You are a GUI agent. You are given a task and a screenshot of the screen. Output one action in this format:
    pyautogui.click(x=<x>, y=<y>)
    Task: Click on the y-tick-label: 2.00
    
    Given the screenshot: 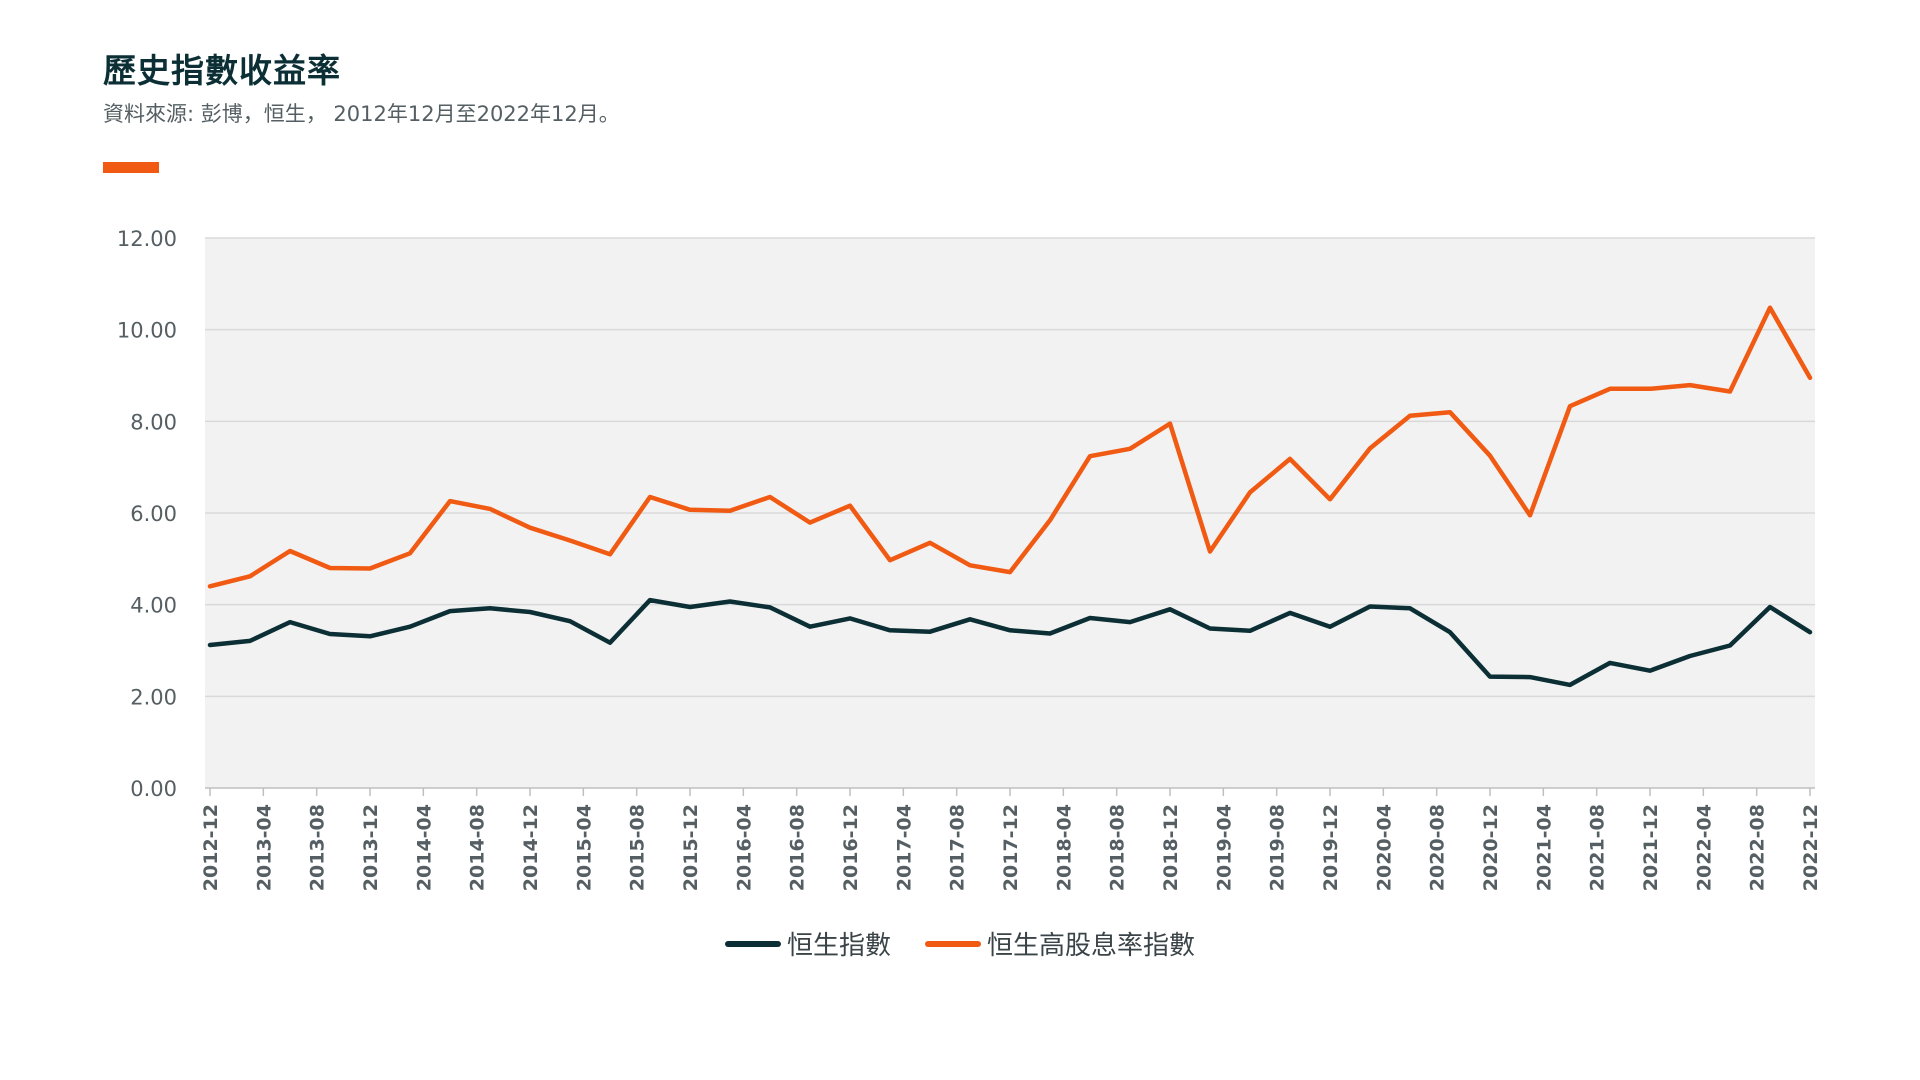 What is the action you would take?
    pyautogui.click(x=153, y=697)
    